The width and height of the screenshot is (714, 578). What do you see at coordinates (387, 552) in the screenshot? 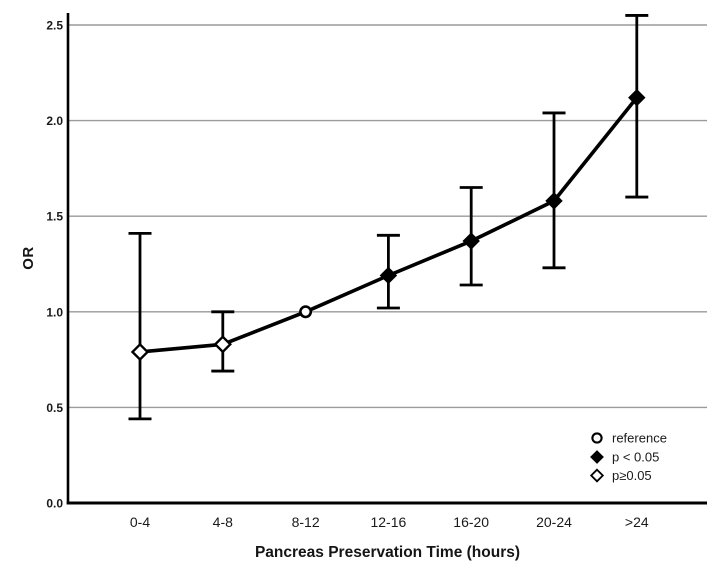
I see `x-axis-title: Pancreas Preservation Time (hours)` at bounding box center [387, 552].